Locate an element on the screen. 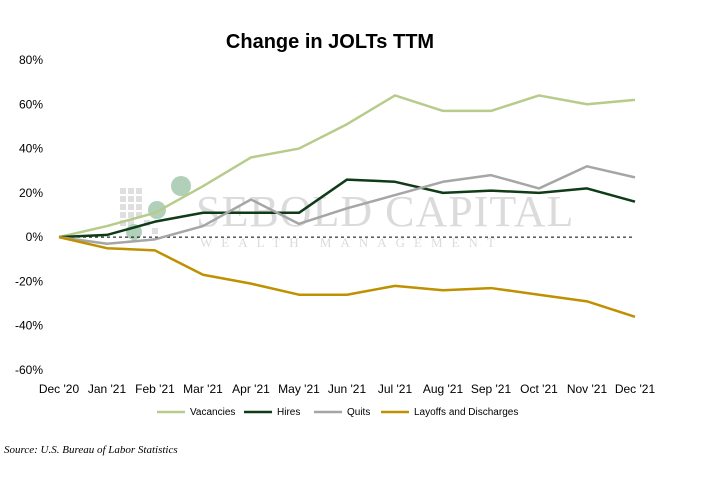 The width and height of the screenshot is (725, 487). legend-label: Hires is located at coordinates (288, 412).